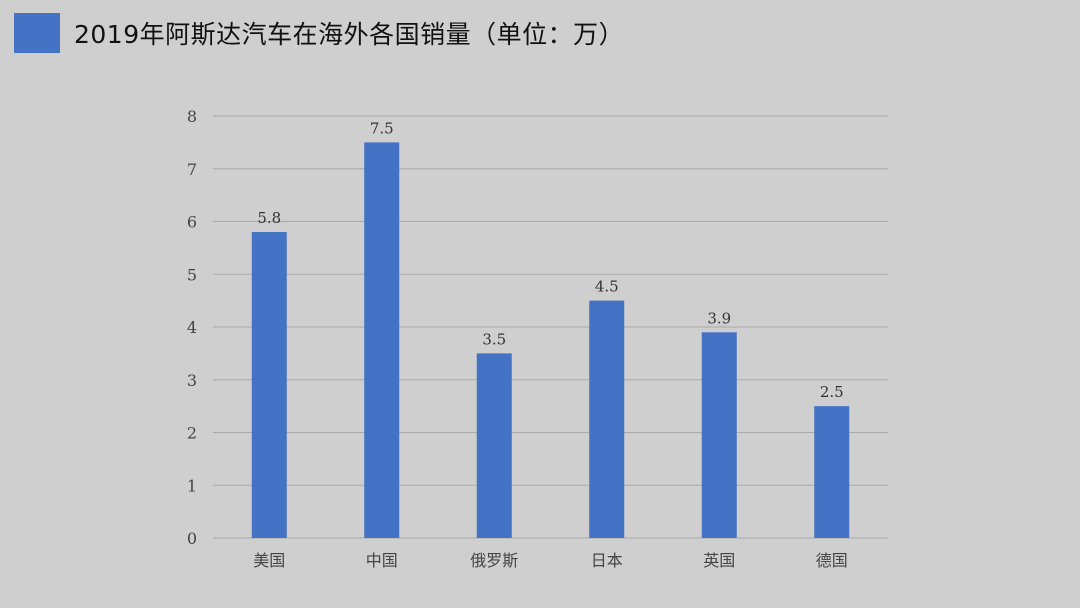 This screenshot has height=608, width=1080. Describe the element at coordinates (37, 33) in the screenshot. I see `legend-swatch` at that location.